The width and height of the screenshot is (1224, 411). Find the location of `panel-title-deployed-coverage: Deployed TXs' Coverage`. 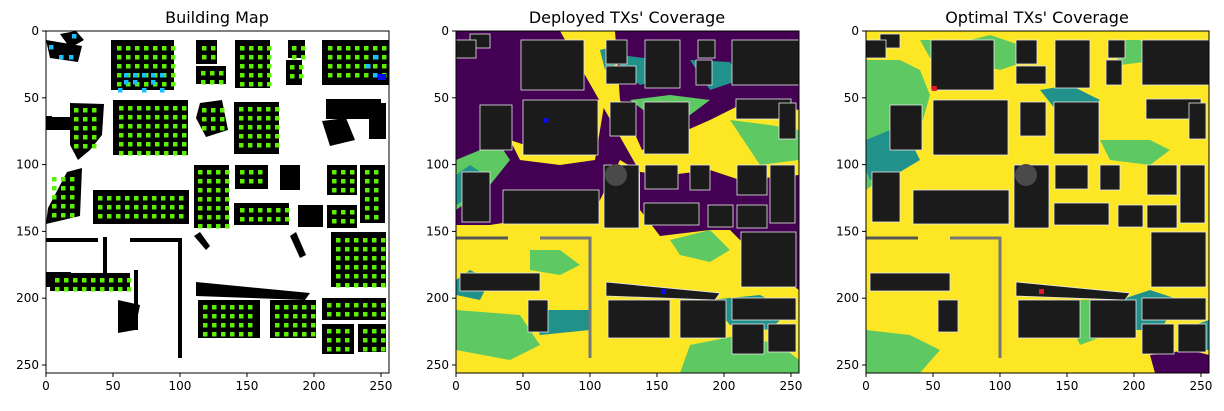

panel-title-deployed-coverage: Deployed TXs' Coverage is located at coordinates (627, 17).